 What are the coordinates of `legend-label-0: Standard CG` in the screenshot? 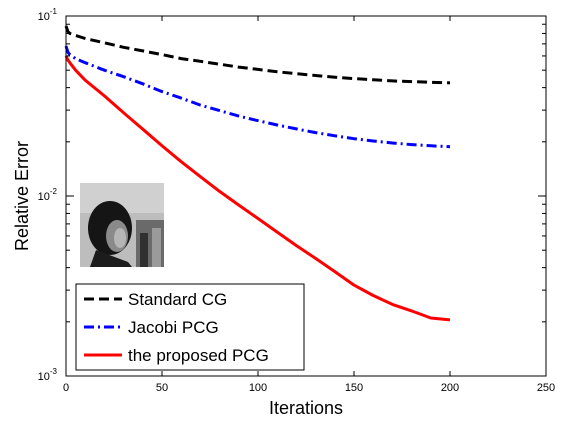 It's located at (177, 299).